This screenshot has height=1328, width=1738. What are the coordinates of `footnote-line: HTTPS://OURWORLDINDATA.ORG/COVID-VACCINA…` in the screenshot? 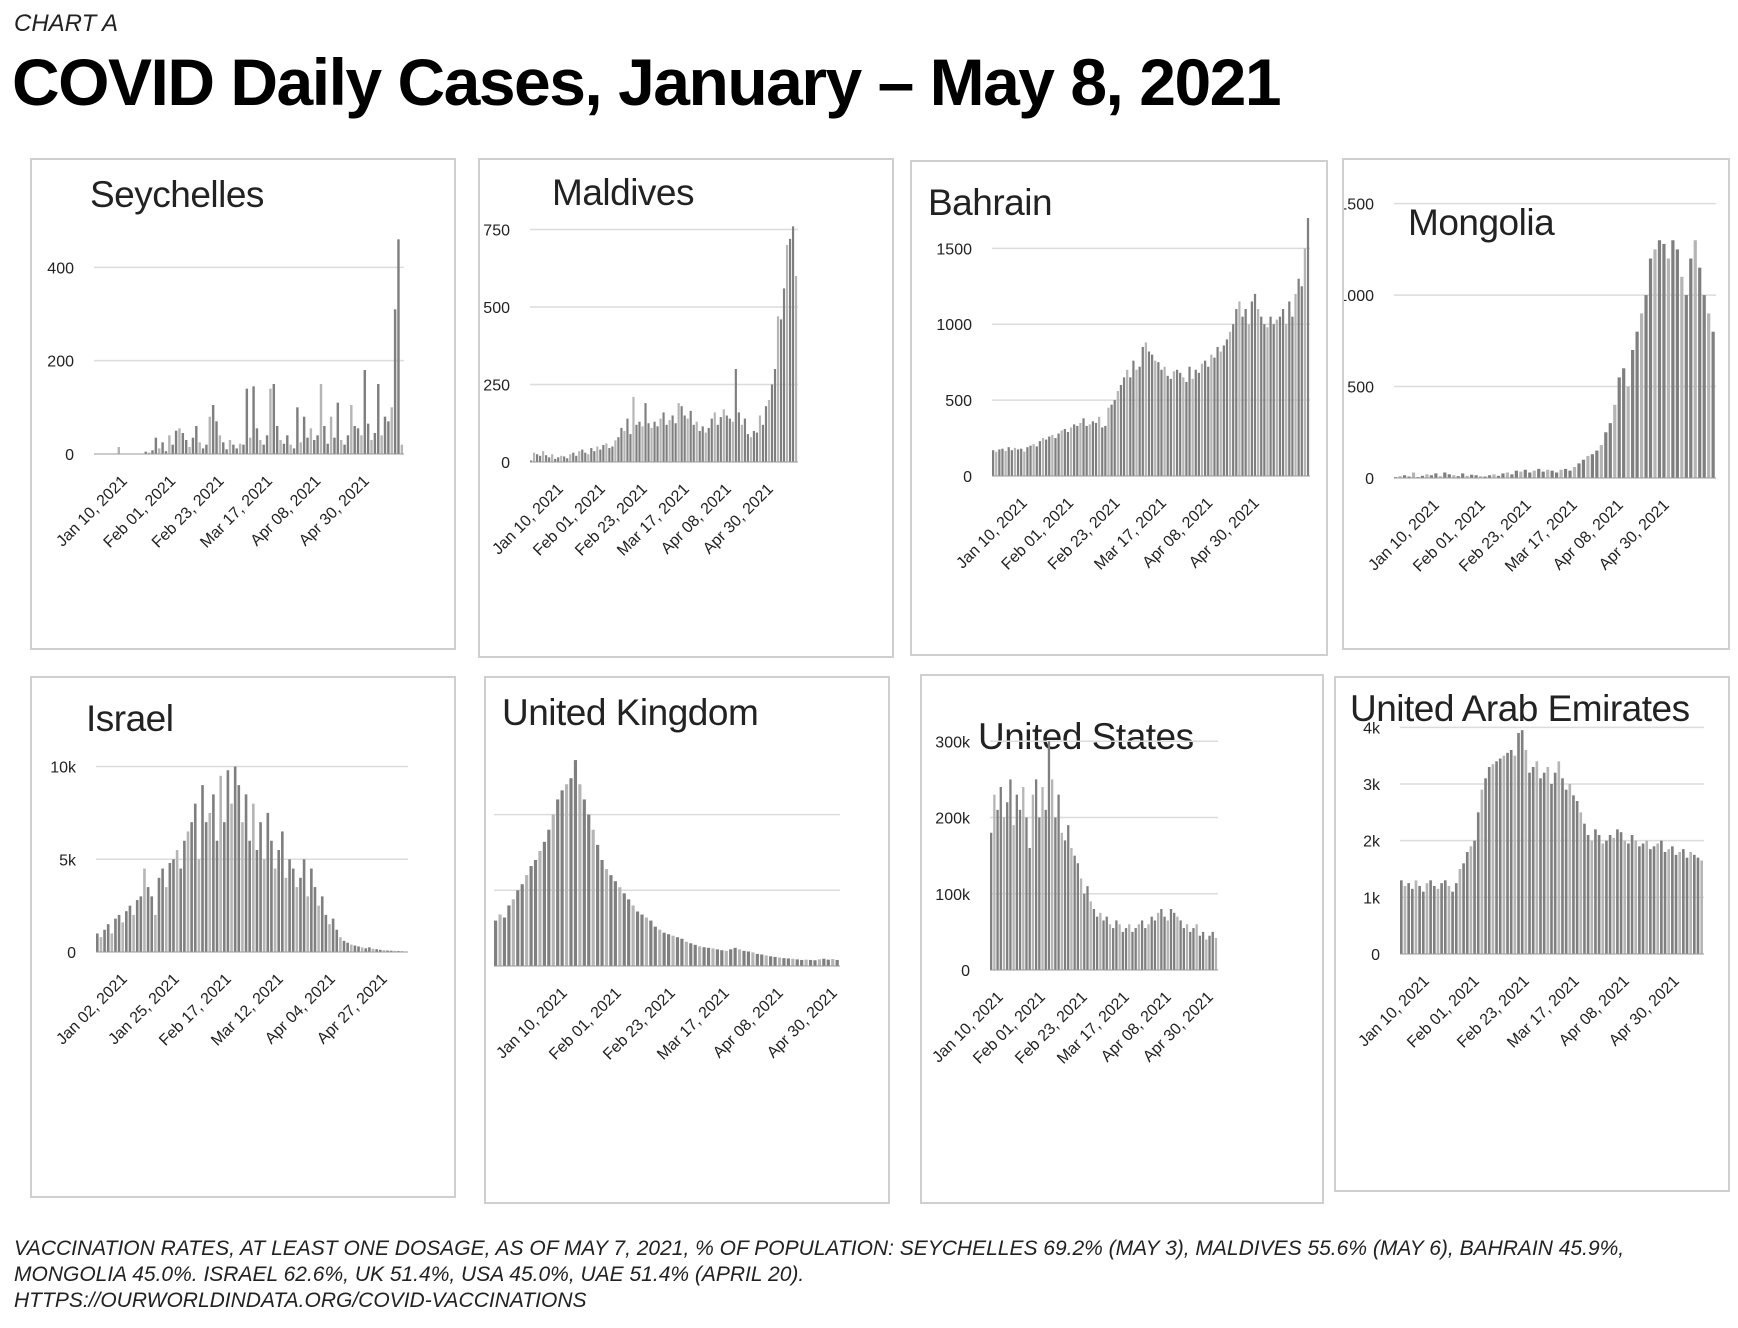 It's located at (300, 1300).